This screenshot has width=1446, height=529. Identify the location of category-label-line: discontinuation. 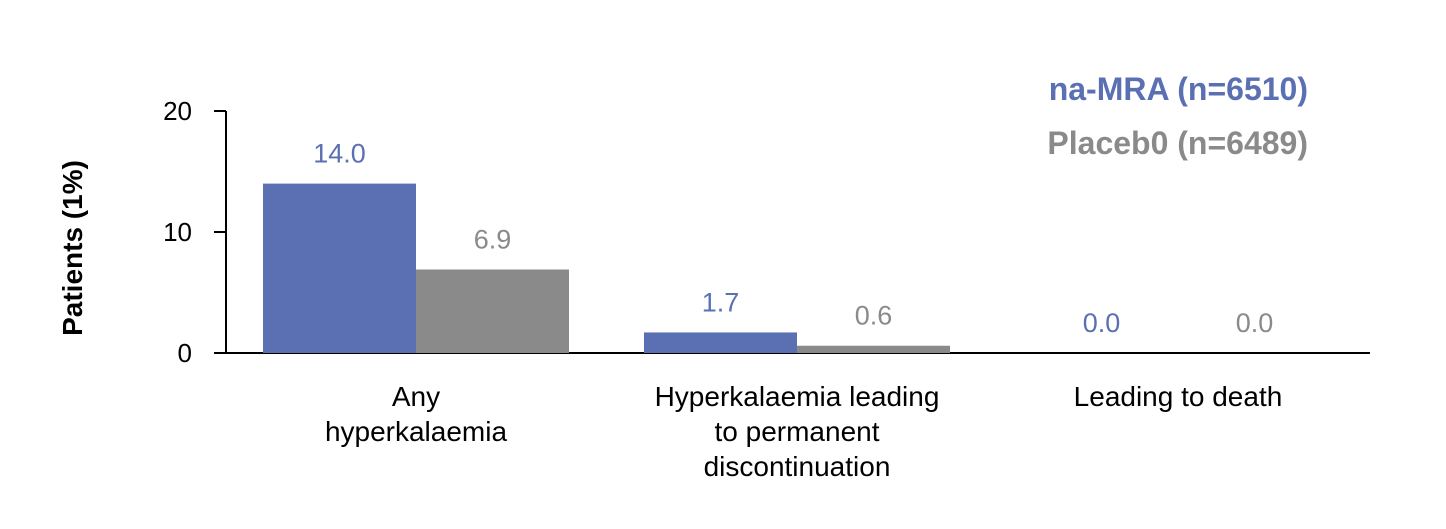
(797, 466).